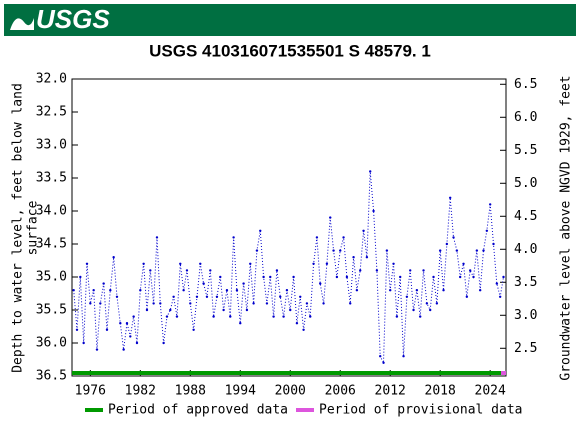 The image size is (580, 430). Describe the element at coordinates (51, 145) in the screenshot. I see `y-tick-label: 33.0` at that location.